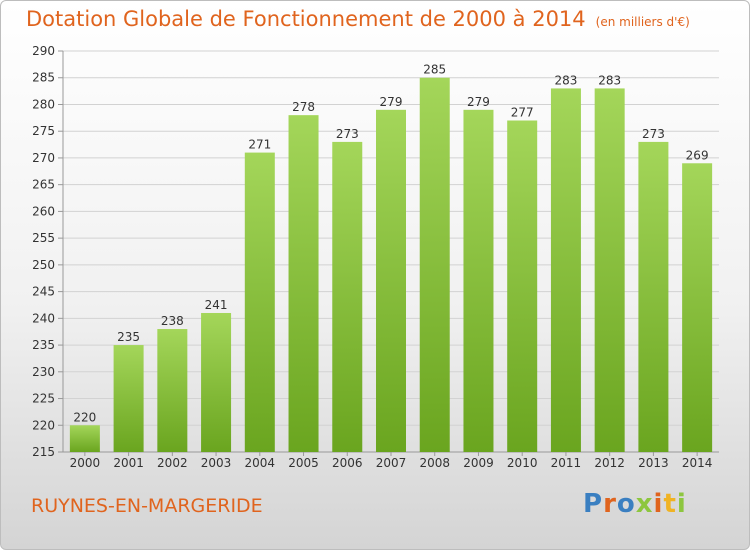 The height and width of the screenshot is (550, 750). What do you see at coordinates (43, 211) in the screenshot?
I see `y-tick-label: 260` at bounding box center [43, 211].